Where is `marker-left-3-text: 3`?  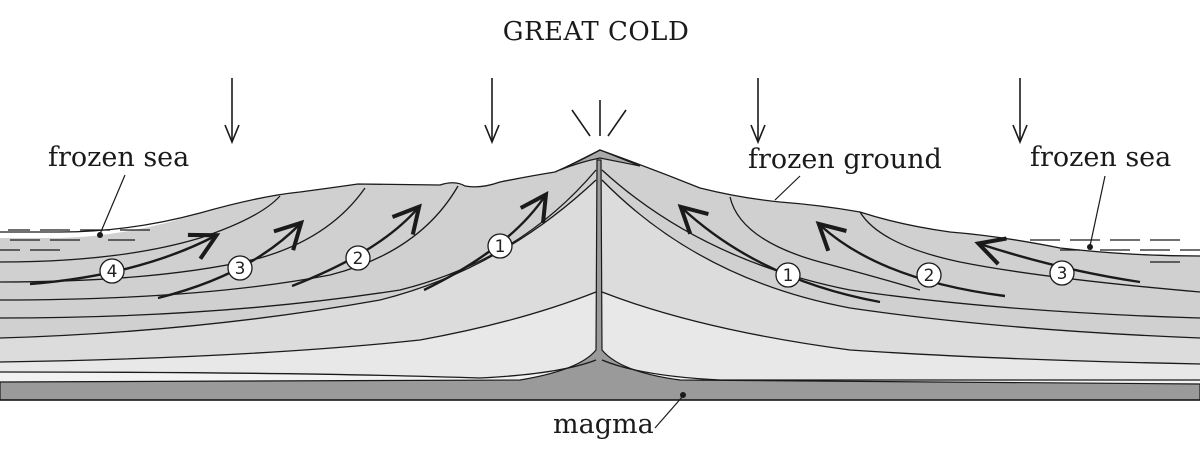
marker-left-3-text: 3 is located at coordinates (240, 269).